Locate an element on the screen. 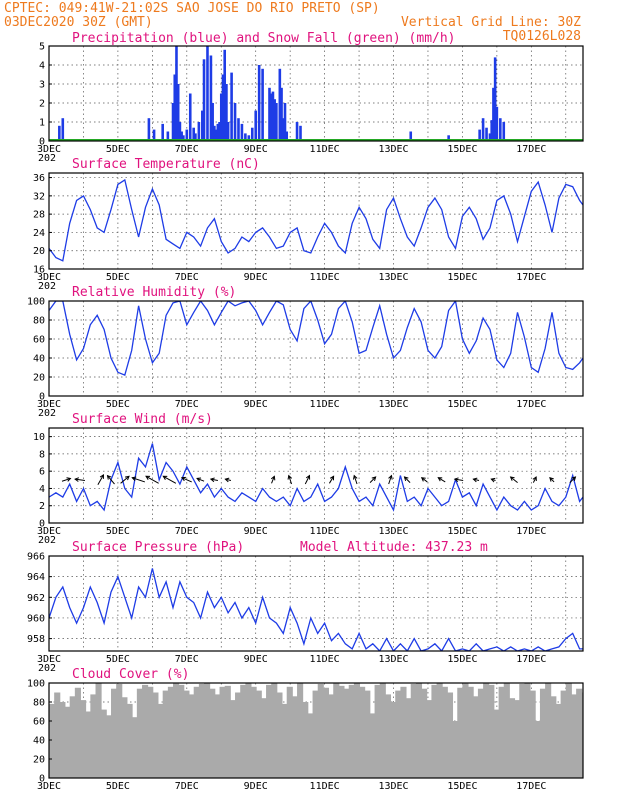  rh-title: Relative Humidity (%) is located at coordinates (154, 292).